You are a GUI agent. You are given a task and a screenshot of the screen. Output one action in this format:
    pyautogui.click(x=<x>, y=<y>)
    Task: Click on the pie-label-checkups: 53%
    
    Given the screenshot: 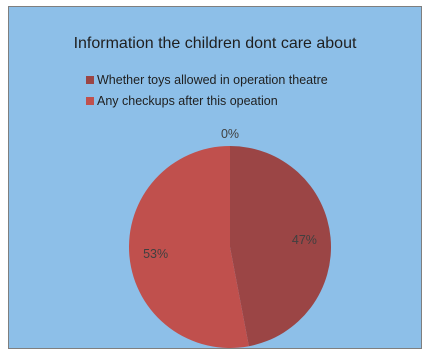 What is the action you would take?
    pyautogui.click(x=155, y=254)
    